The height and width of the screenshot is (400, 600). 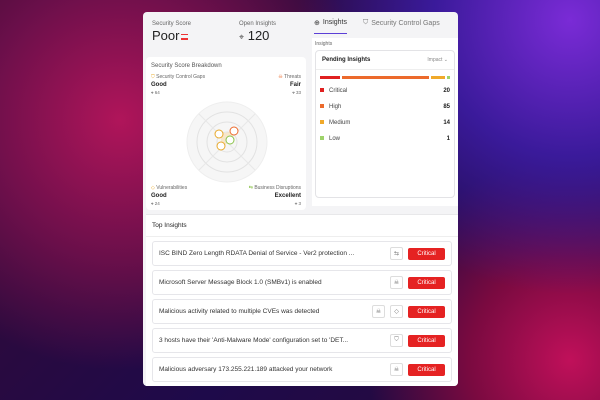 What do you see at coordinates (289, 84) in the screenshot?
I see `quadrant-threats: ☠ Threats Fair ⌖ 33` at bounding box center [289, 84].